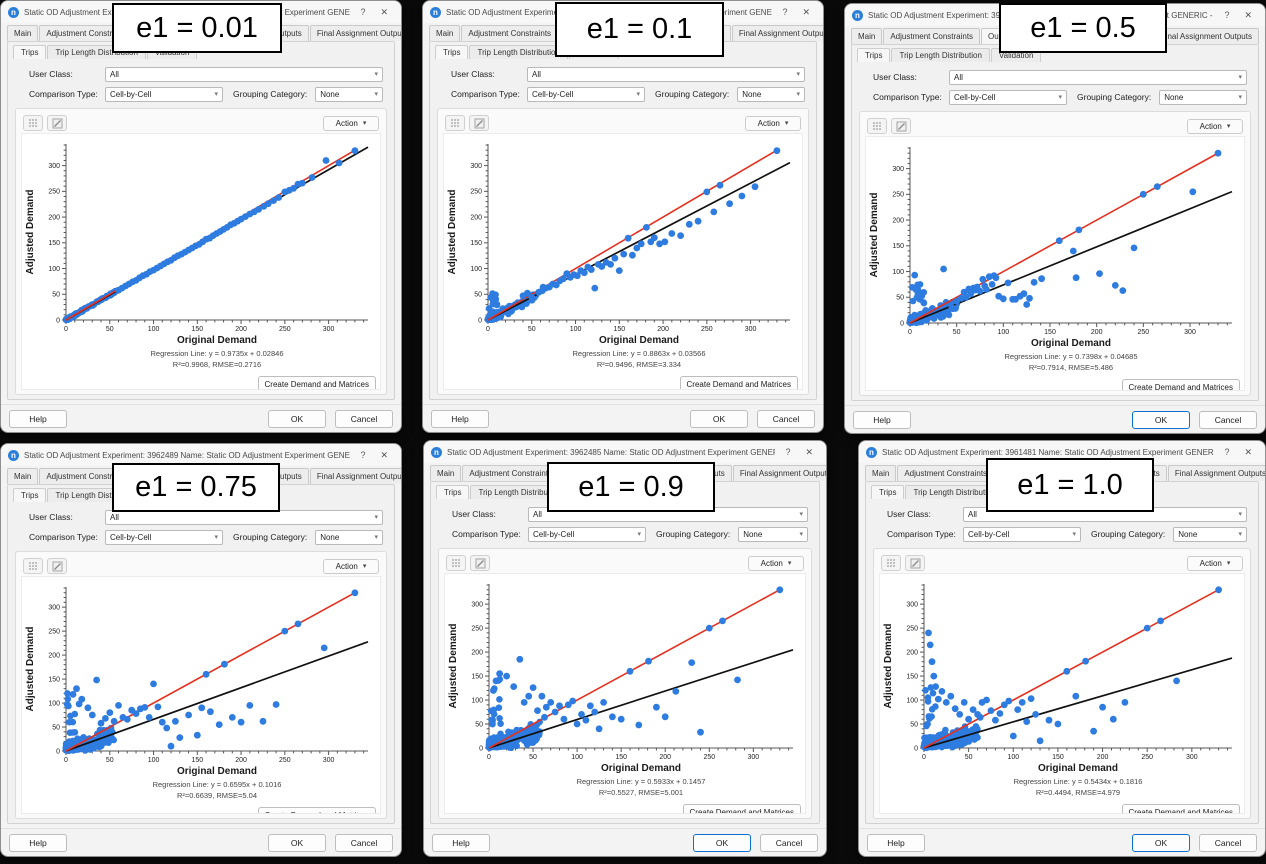  I want to click on caret-down-icon: ▾, so click(786, 123).